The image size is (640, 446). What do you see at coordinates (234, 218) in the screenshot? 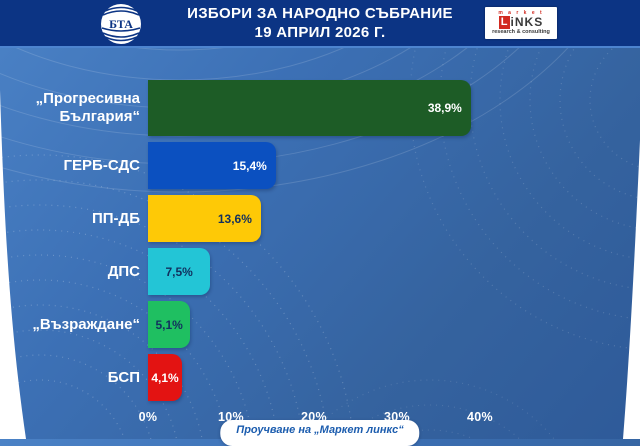
I see `value-label: 13,6%` at bounding box center [234, 218].